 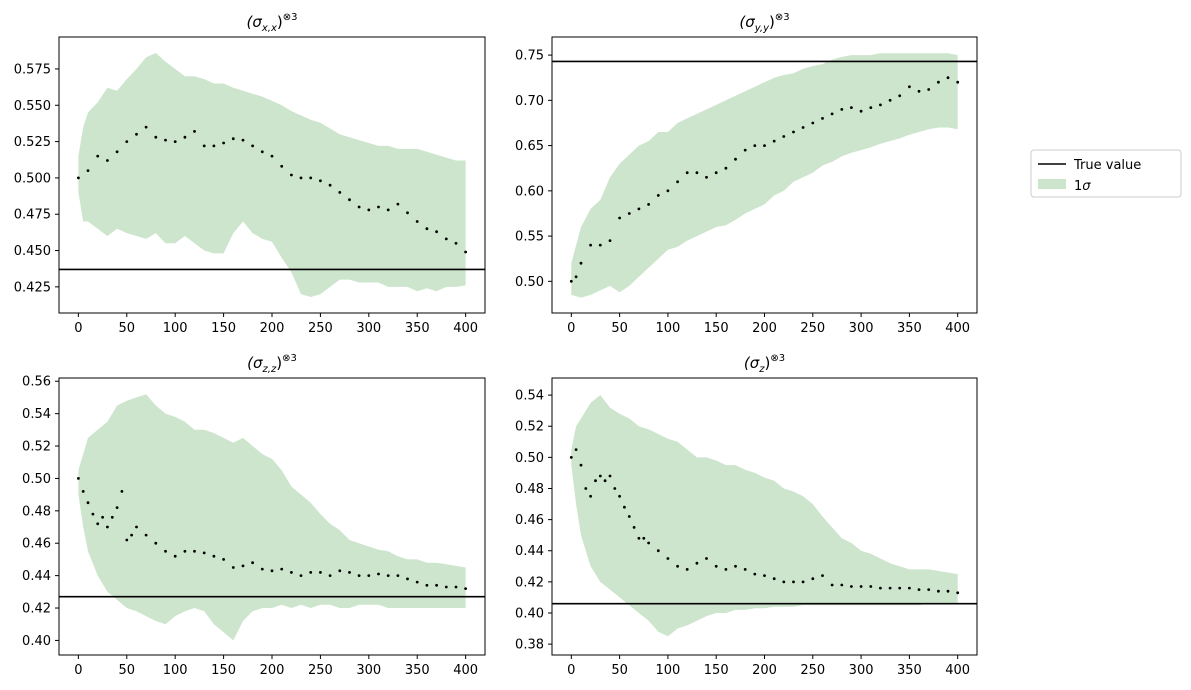 I want to click on sigma-yy-x-tick-label: 400, so click(x=957, y=328).